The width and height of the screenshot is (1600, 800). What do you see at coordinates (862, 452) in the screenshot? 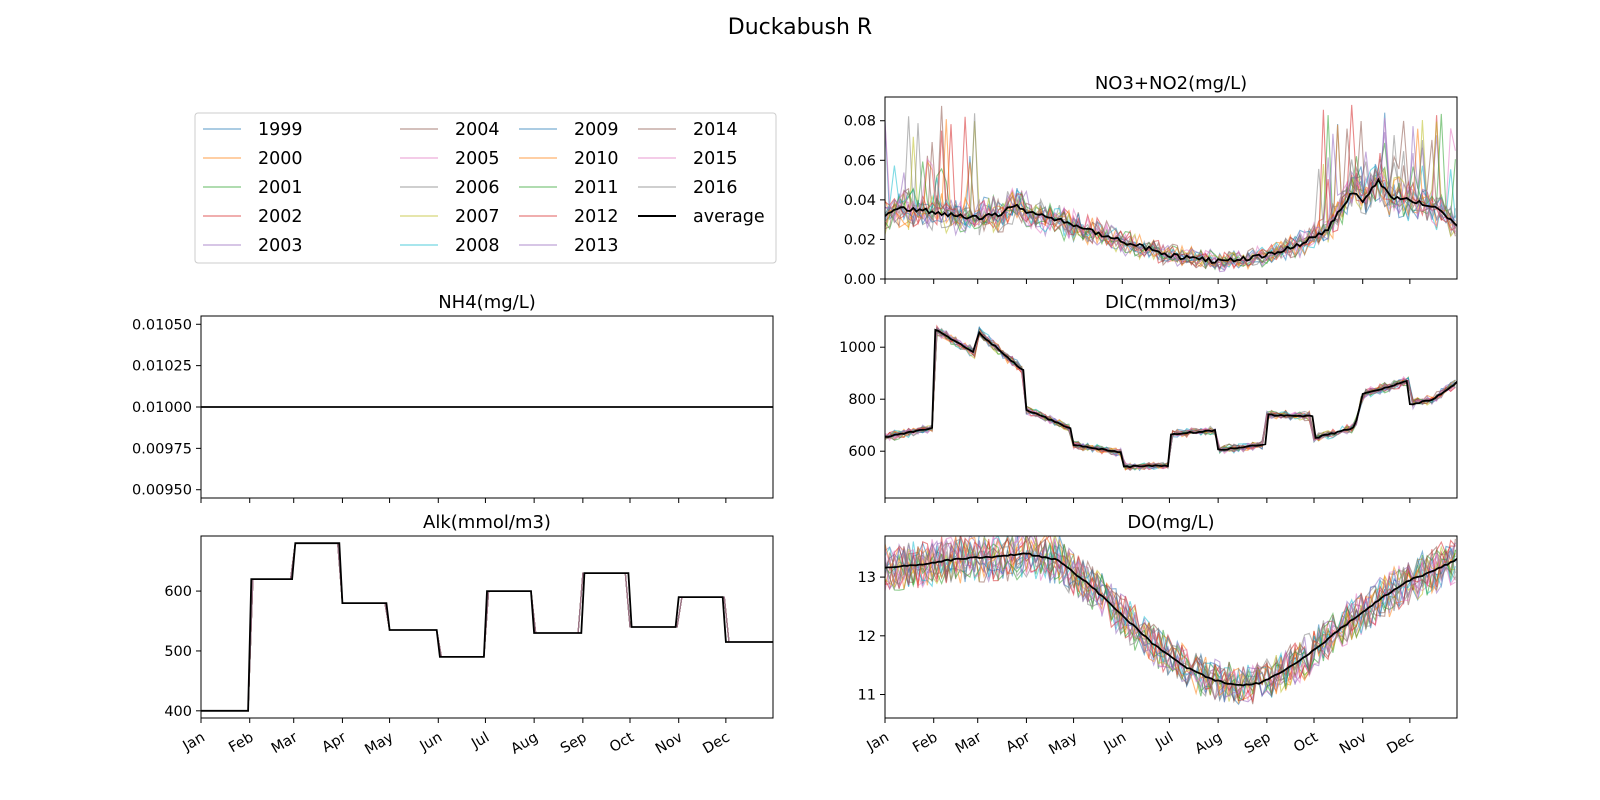
I see `dic-ytick-label: 600` at bounding box center [862, 452].